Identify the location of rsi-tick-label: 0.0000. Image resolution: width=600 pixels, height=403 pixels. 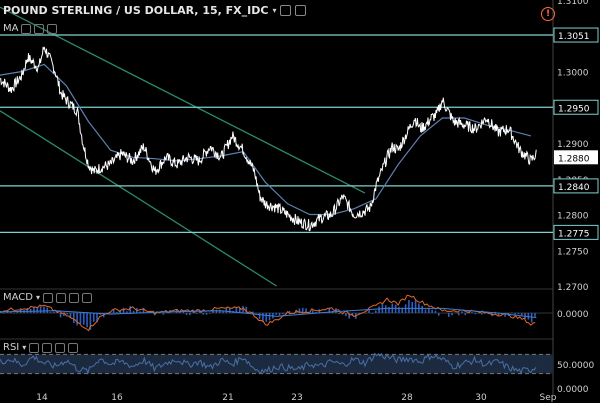
(573, 390).